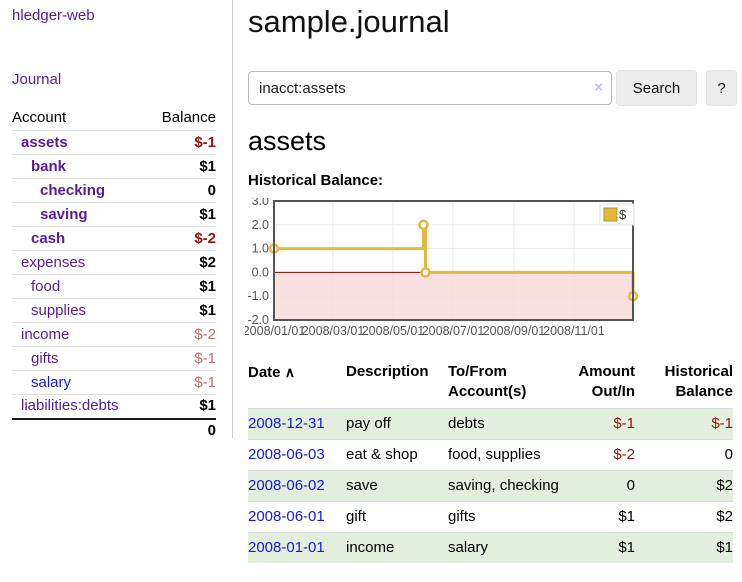 This screenshot has height=582, width=742. I want to click on column-header-accounts: To/From Account(s), so click(487, 381).